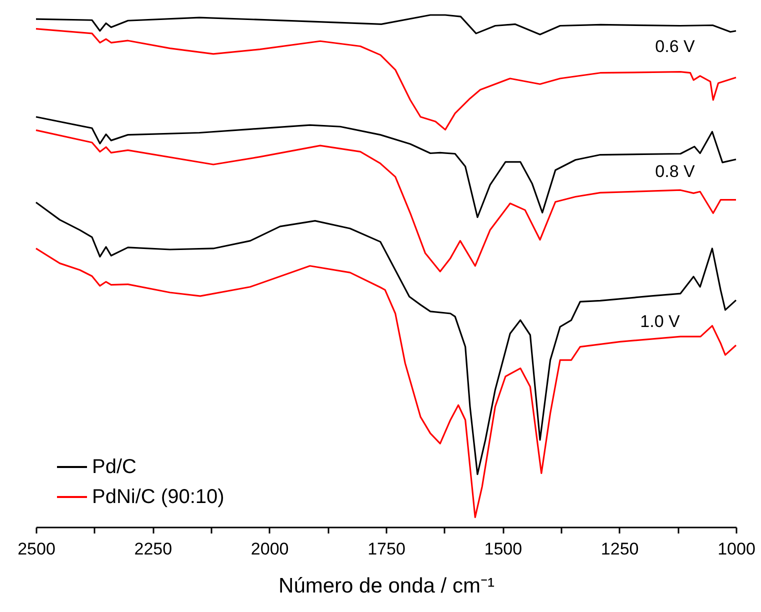 This screenshot has height=612, width=761. I want to click on annotation: 1.0 V, so click(660, 321).